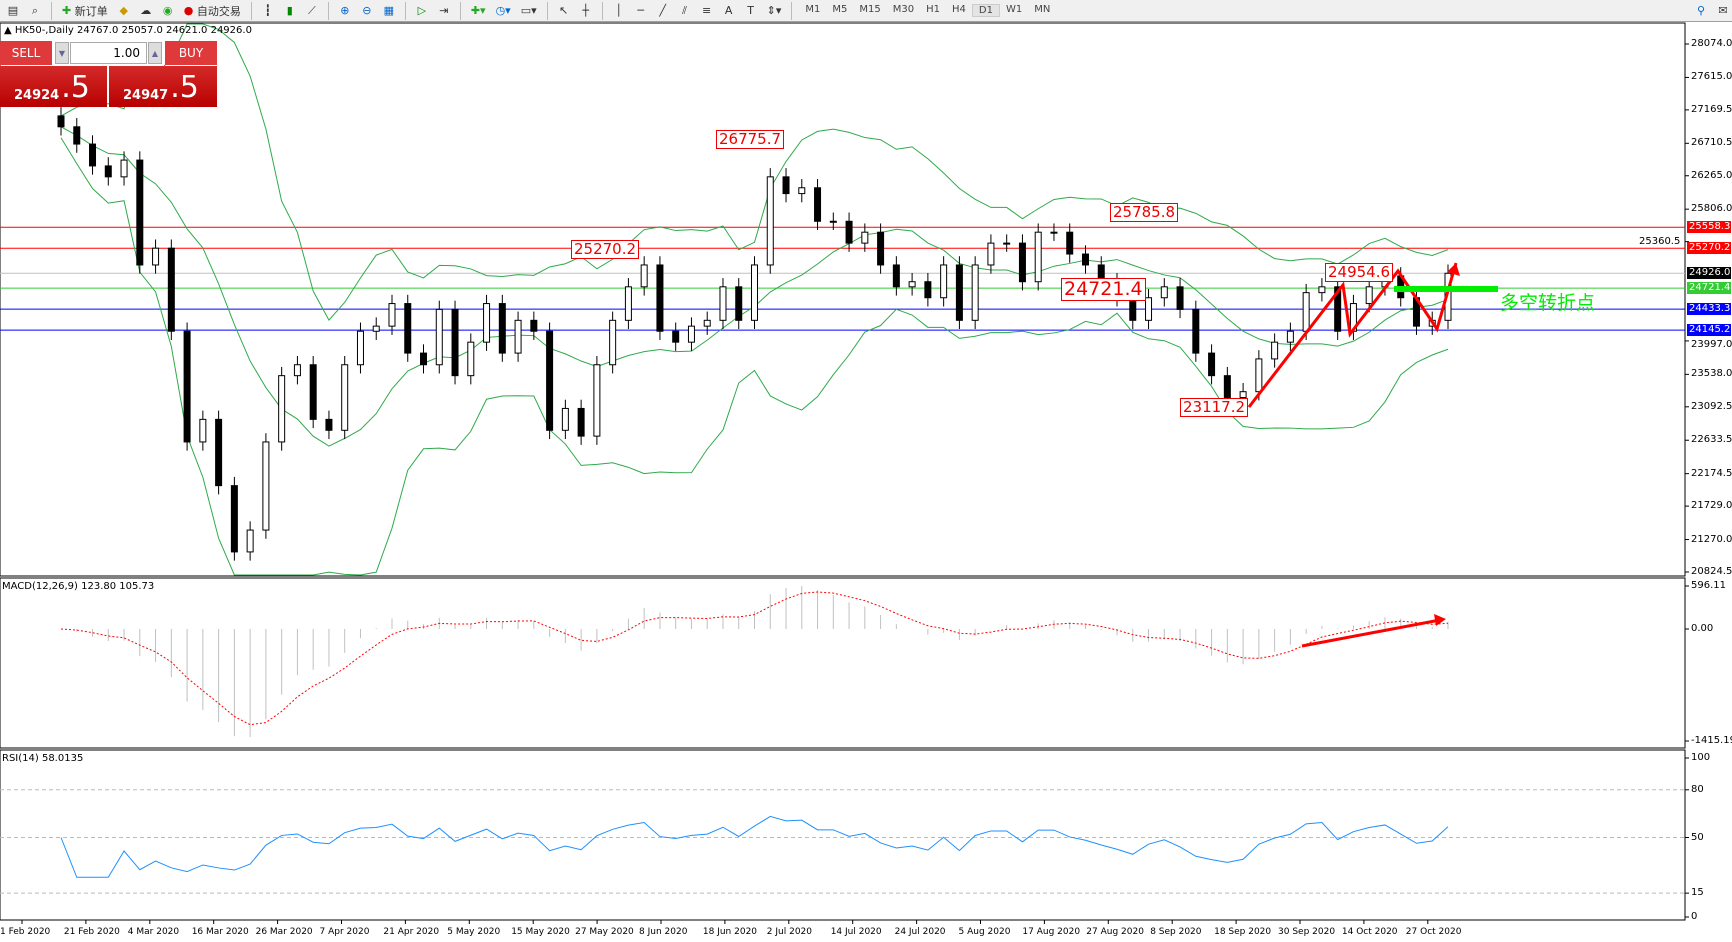  What do you see at coordinates (1708, 585) in the screenshot?
I see `macd-axis-label: 596.11` at bounding box center [1708, 585].